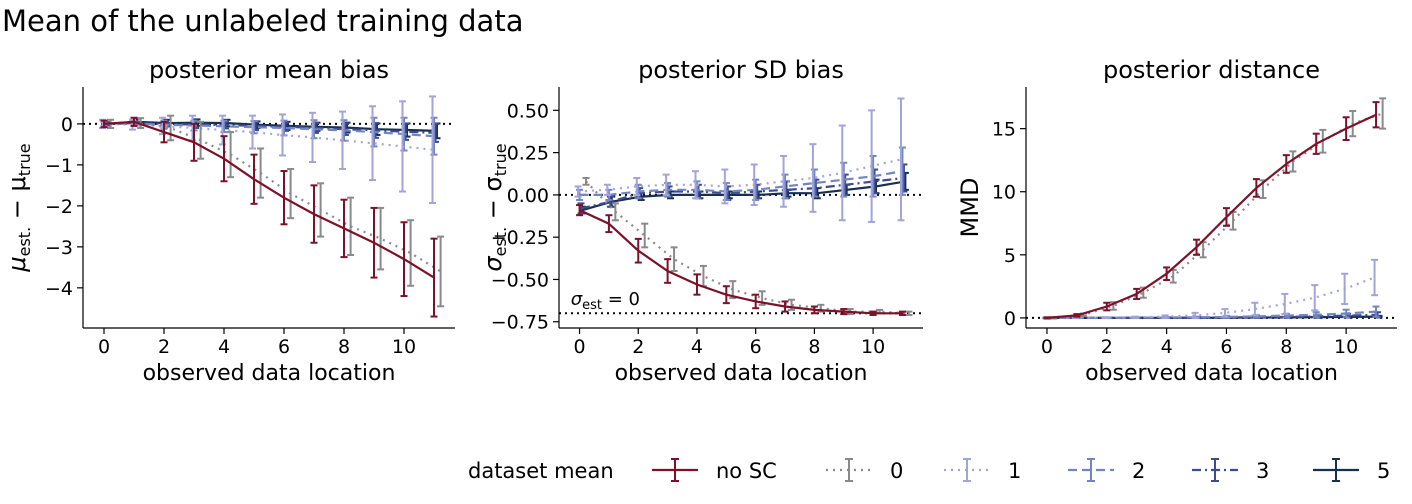 Image resolution: width=1412 pixels, height=504 pixels. Describe the element at coordinates (17, 201) in the screenshot. I see `y-label-minus: − μ` at that location.